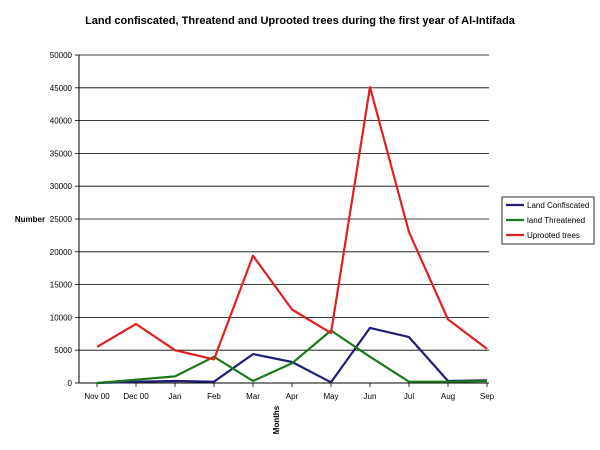 The image size is (600, 450). What do you see at coordinates (448, 396) in the screenshot?
I see `x-tick-label: Aug` at bounding box center [448, 396].